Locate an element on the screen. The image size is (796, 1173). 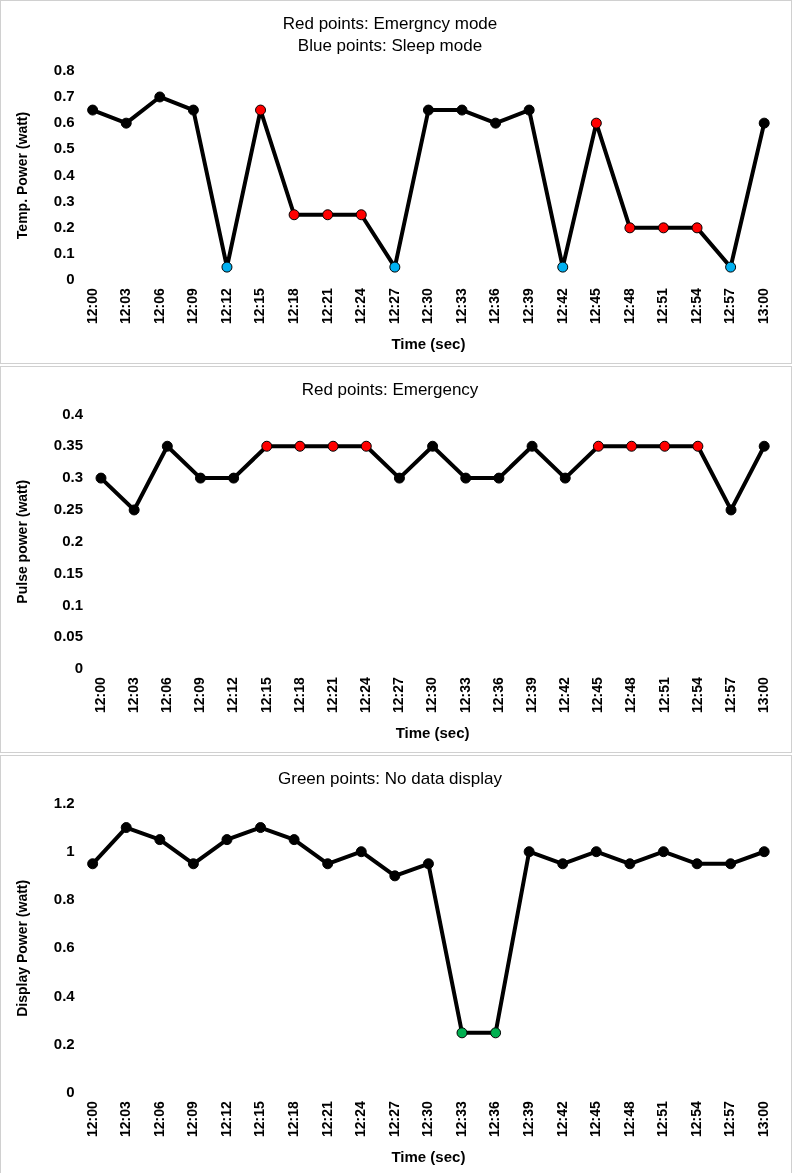
y-tick-label: 0.05 is located at coordinates (68, 636).